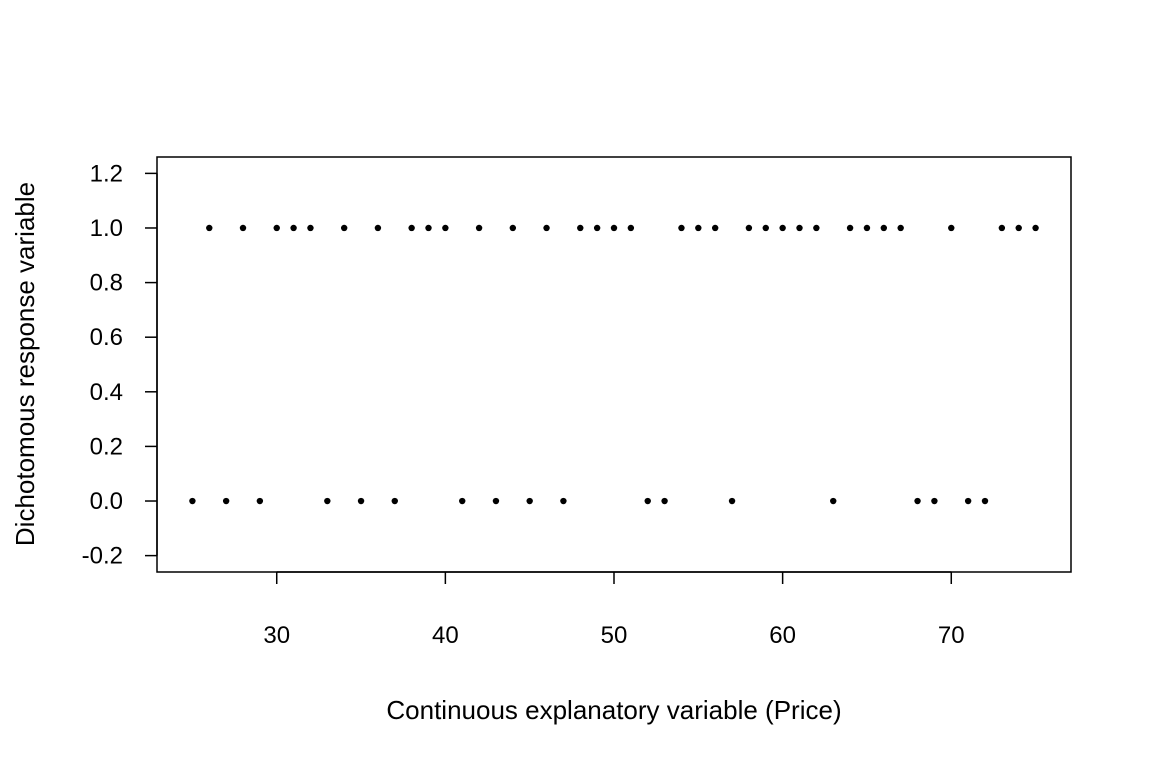 The width and height of the screenshot is (1152, 768). Describe the element at coordinates (106, 446) in the screenshot. I see `y-tick-label: 0.2` at that location.